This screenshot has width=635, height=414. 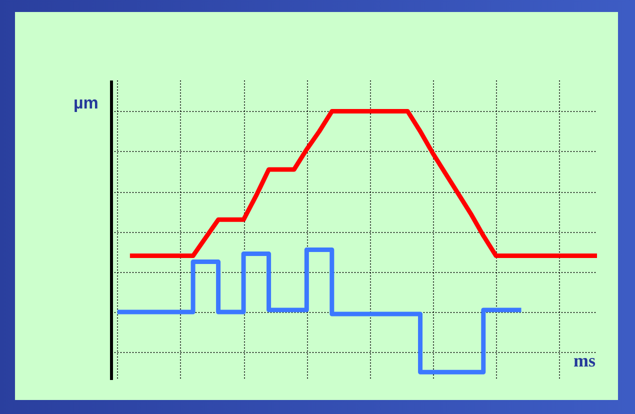 I want to click on x-axis-title: ms, so click(x=585, y=360).